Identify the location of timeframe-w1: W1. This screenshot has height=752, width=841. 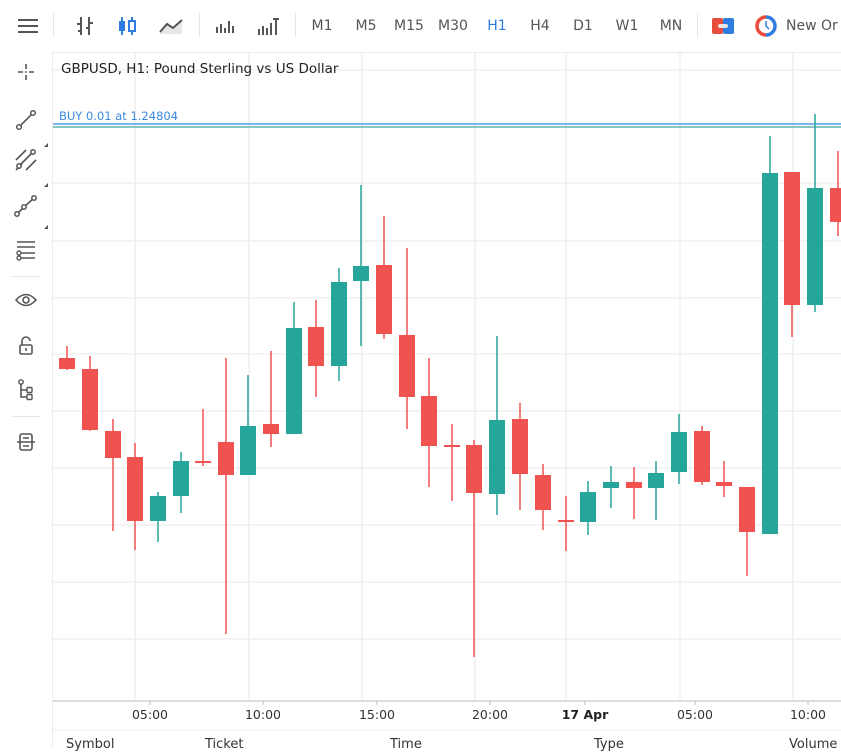
(627, 26).